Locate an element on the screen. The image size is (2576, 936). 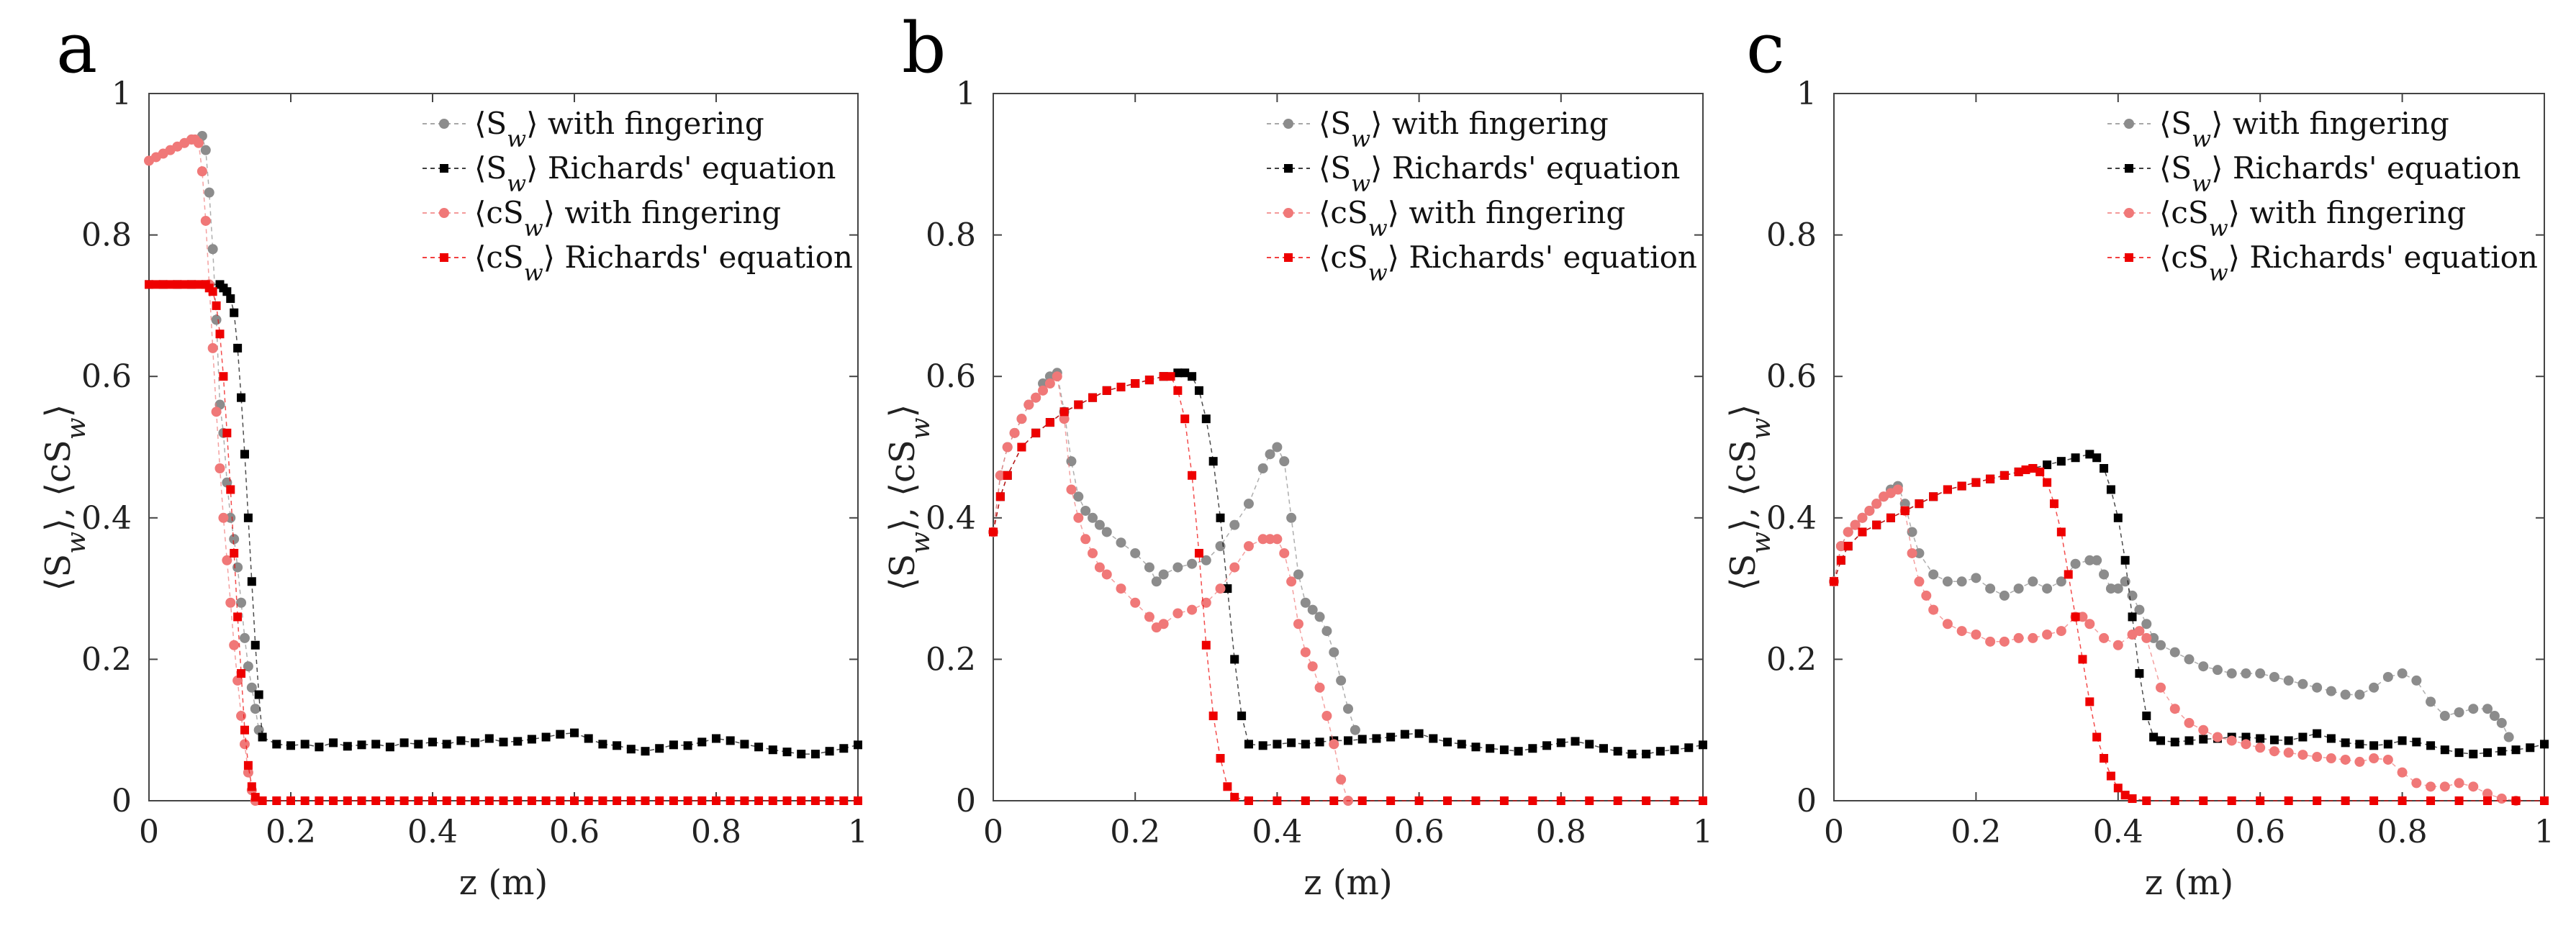
y-axis-title: ⟨Sw⟩, ⟨cSw⟩ is located at coordinates (1749, 497).